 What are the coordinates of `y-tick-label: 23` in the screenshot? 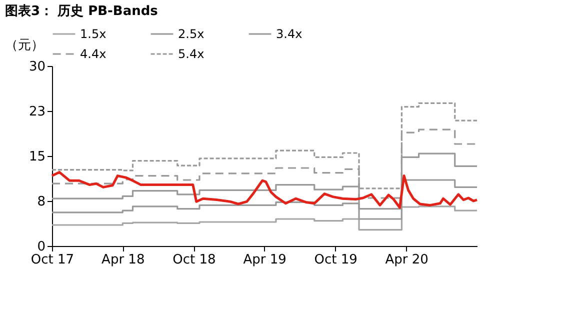 It's located at (37, 112).